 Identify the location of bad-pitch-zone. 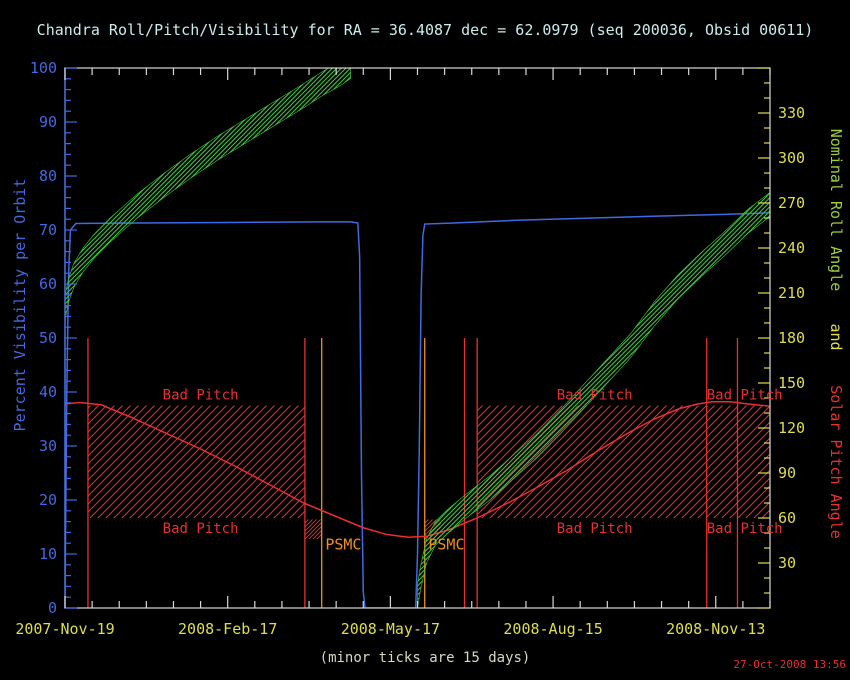
(196, 461).